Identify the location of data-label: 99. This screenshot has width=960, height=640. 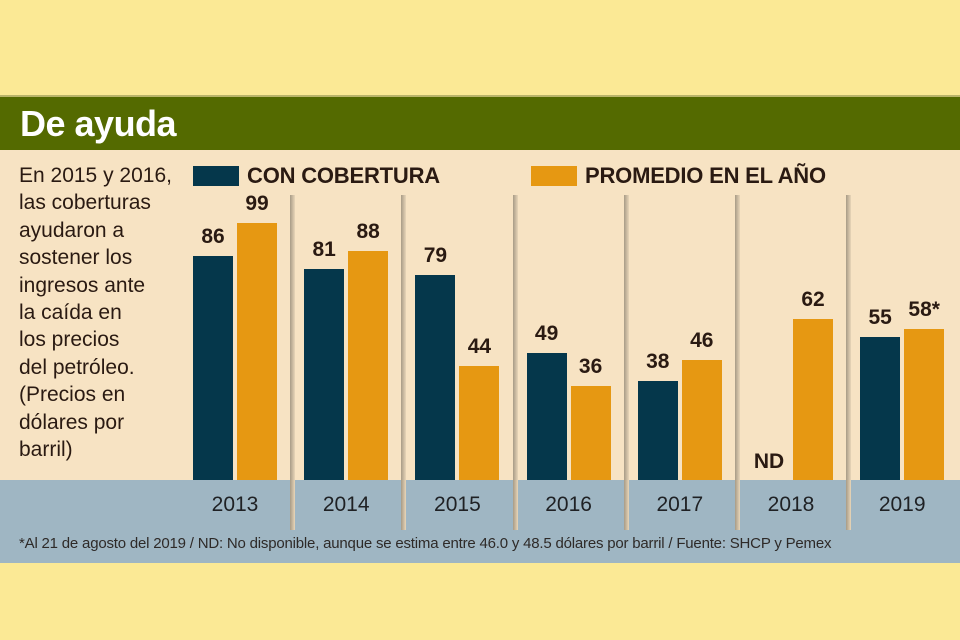
(257, 203).